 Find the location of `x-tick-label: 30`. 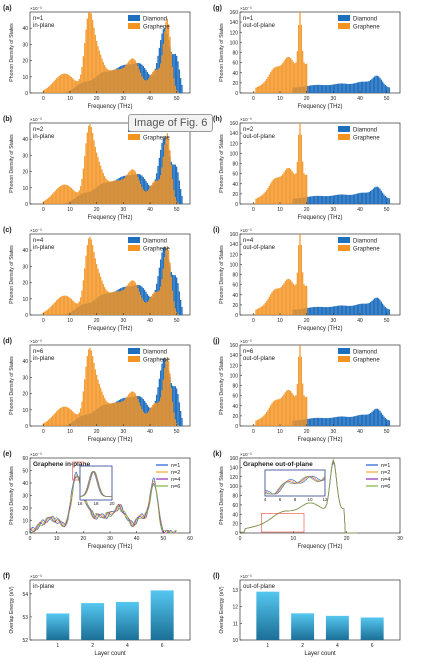

x-tick-label: 30 is located at coordinates (334, 321).